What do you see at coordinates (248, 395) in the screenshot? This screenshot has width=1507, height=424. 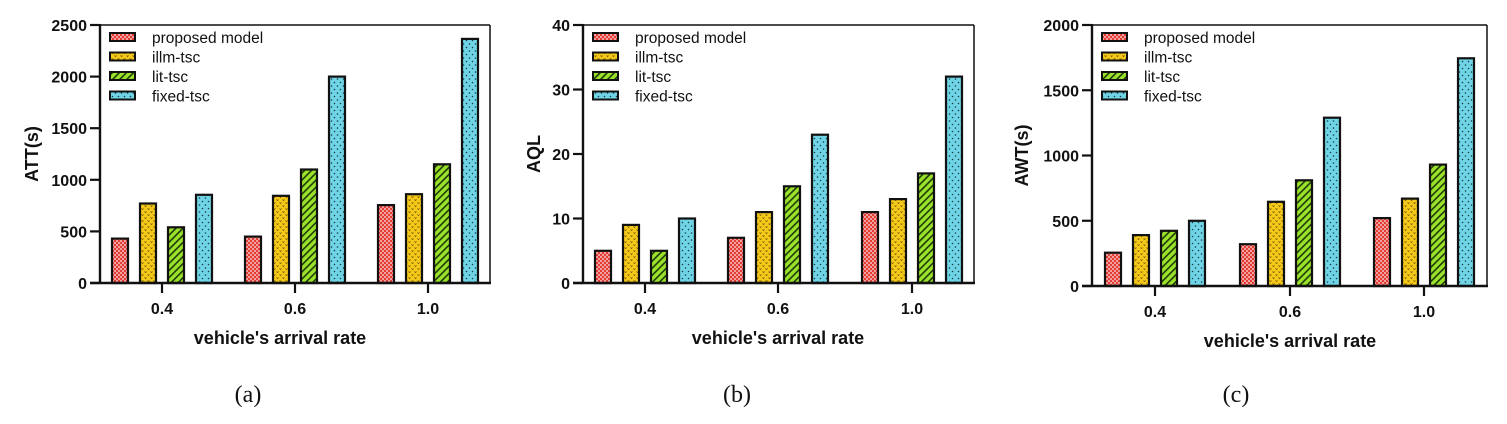 I see `panel-caption: (a)` at bounding box center [248, 395].